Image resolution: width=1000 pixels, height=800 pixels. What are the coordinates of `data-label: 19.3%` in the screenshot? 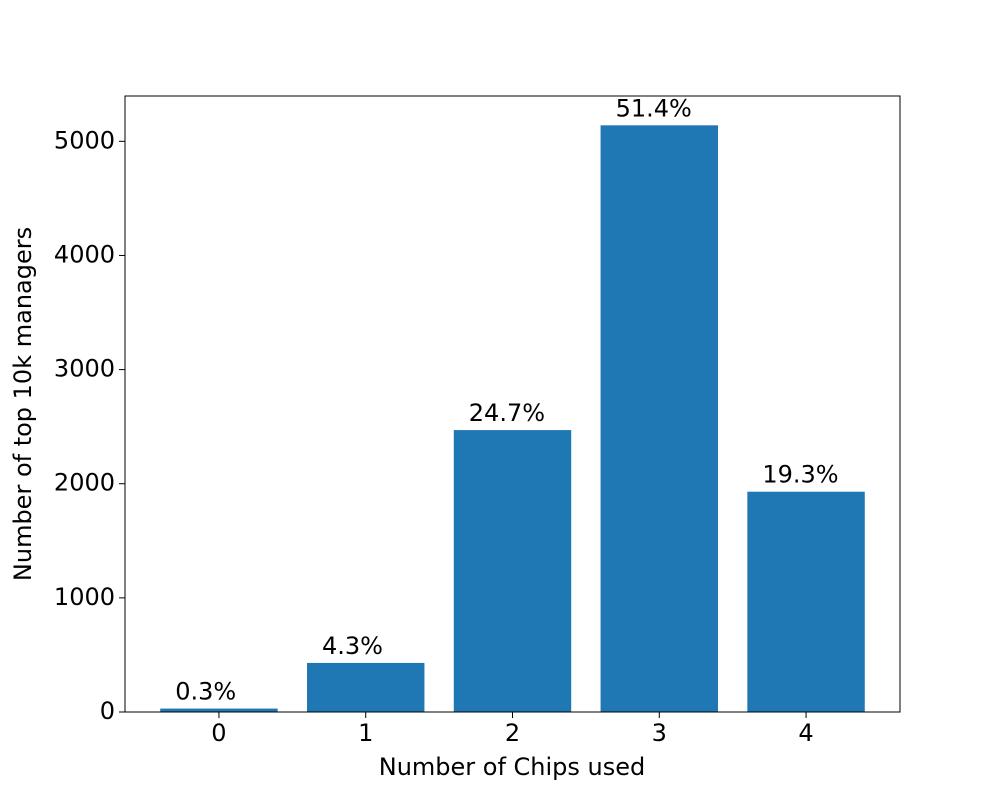 It's located at (800, 475).